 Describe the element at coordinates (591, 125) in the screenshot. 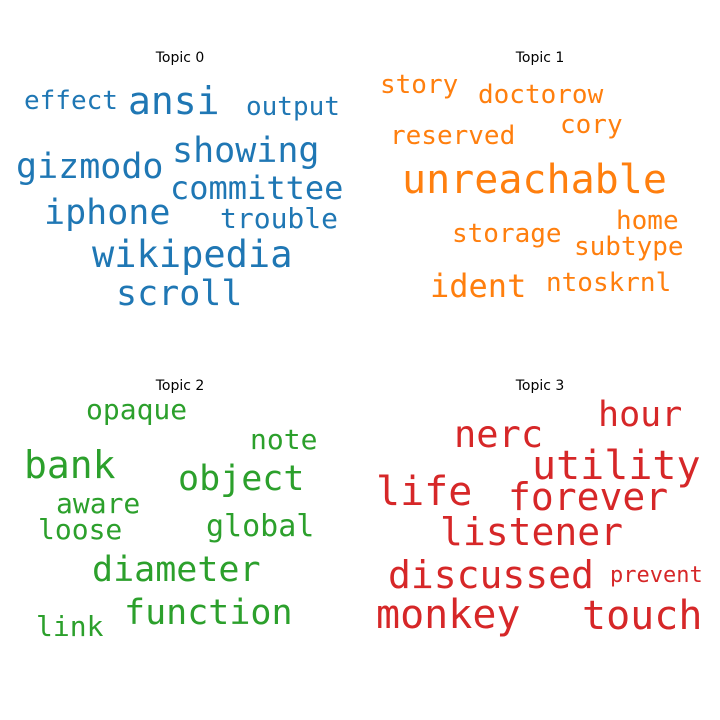

I see `word-cory: cory` at that location.